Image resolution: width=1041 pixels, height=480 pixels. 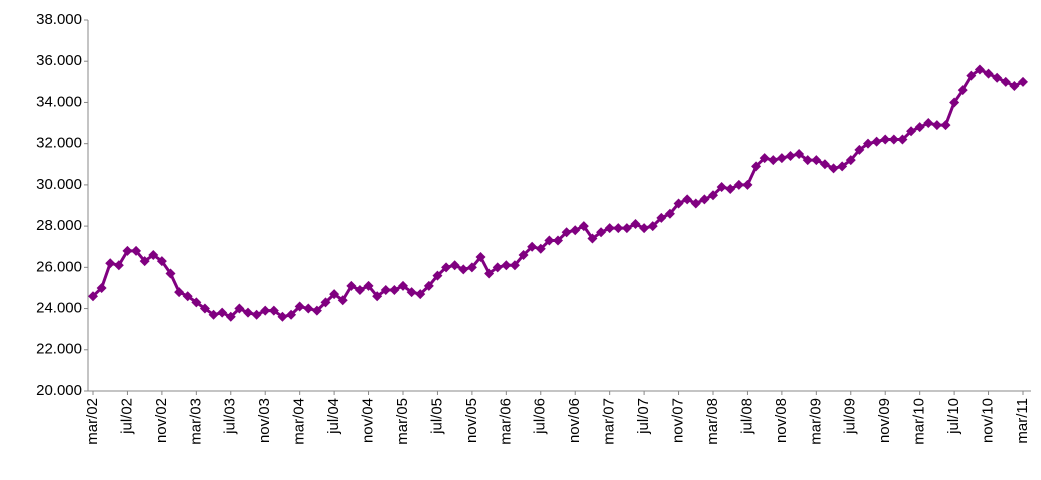 I want to click on x-tick-label: nov/04, so click(x=368, y=420).